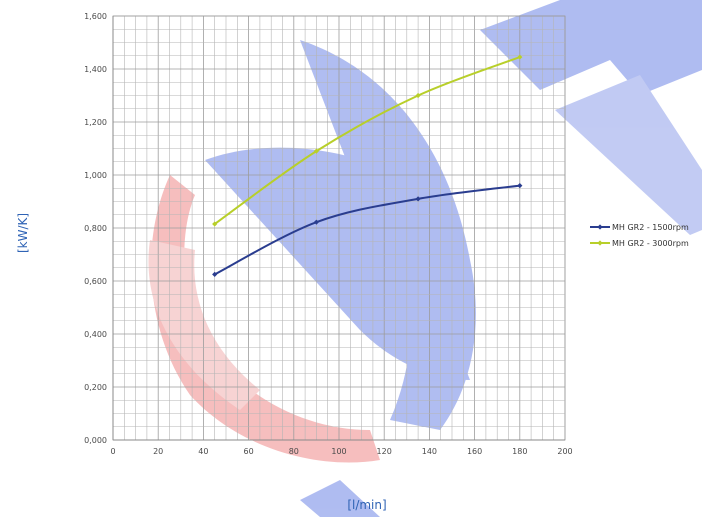  What do you see at coordinates (650, 243) in the screenshot?
I see `legend-label: MH GR2 - 3000rpm` at bounding box center [650, 243].